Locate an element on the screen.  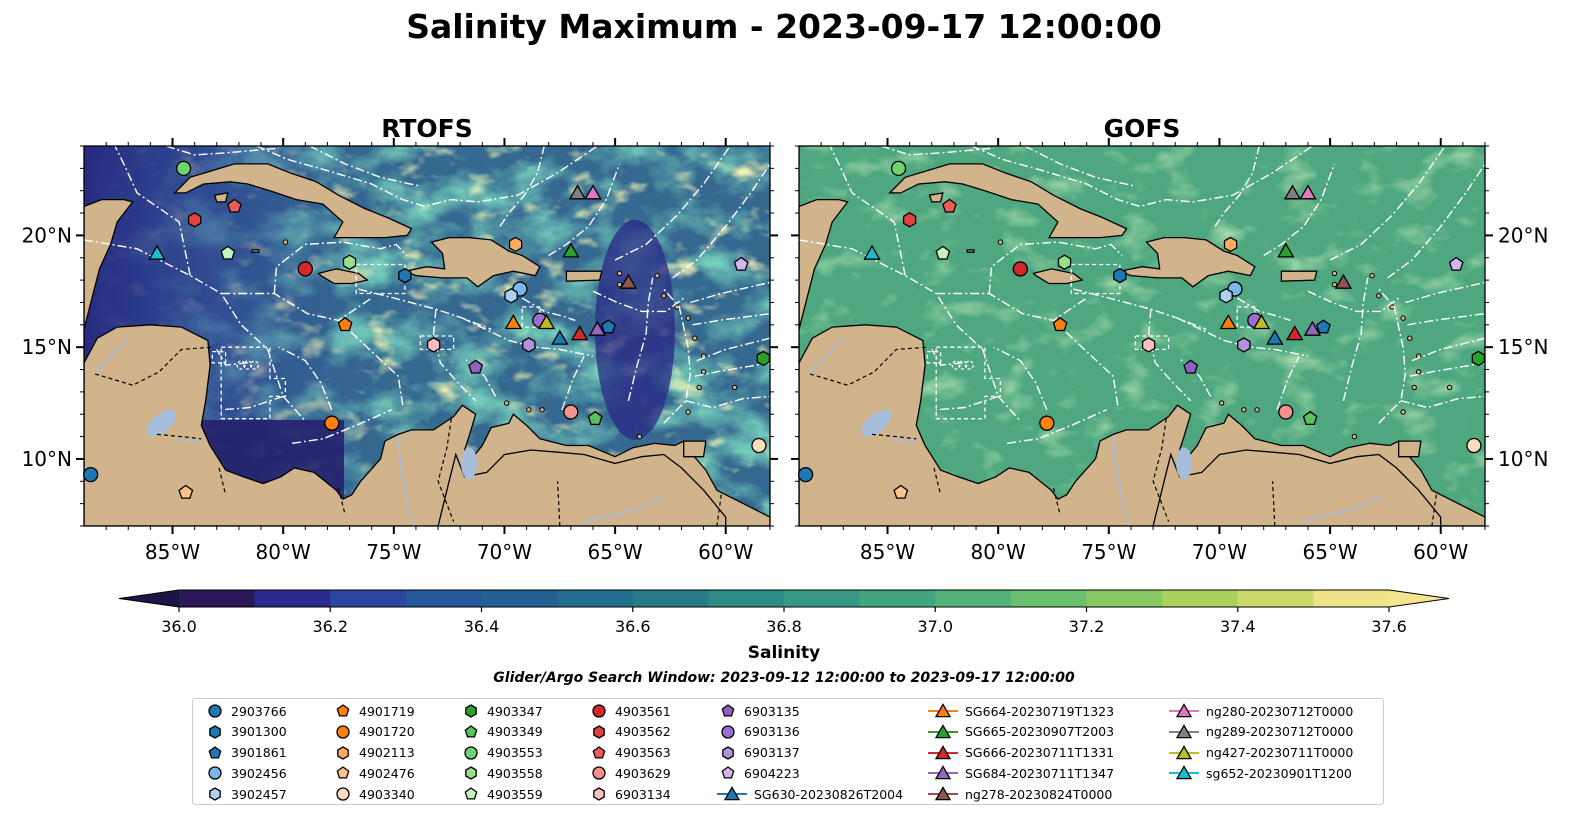
legend-label: 4901720 is located at coordinates (387, 732).